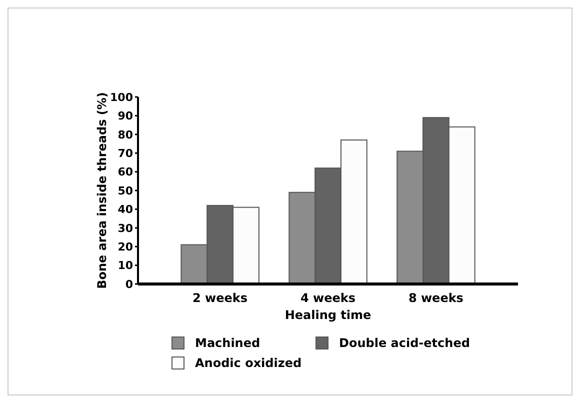 This screenshot has height=403, width=580. I want to click on legend-label: Anodic oxidized, so click(248, 363).